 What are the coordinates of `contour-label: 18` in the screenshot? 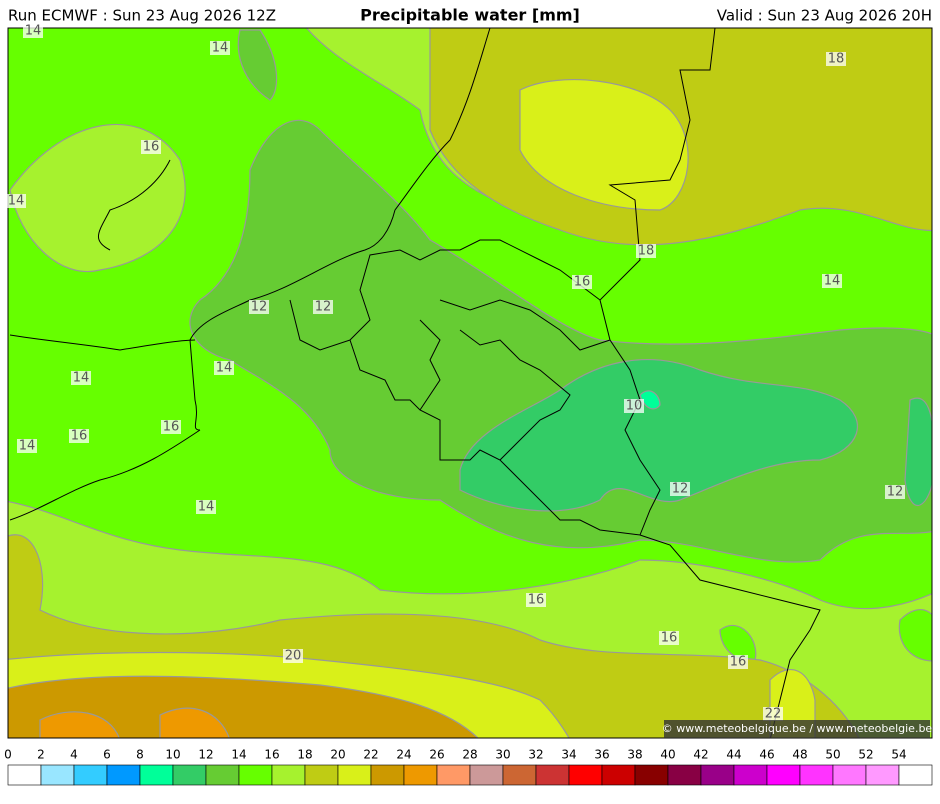 It's located at (646, 251).